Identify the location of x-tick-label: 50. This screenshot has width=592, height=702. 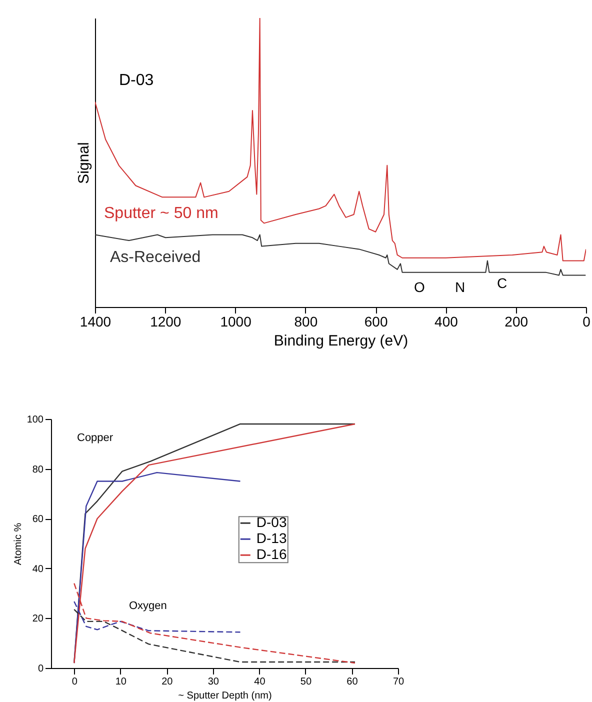
(306, 682).